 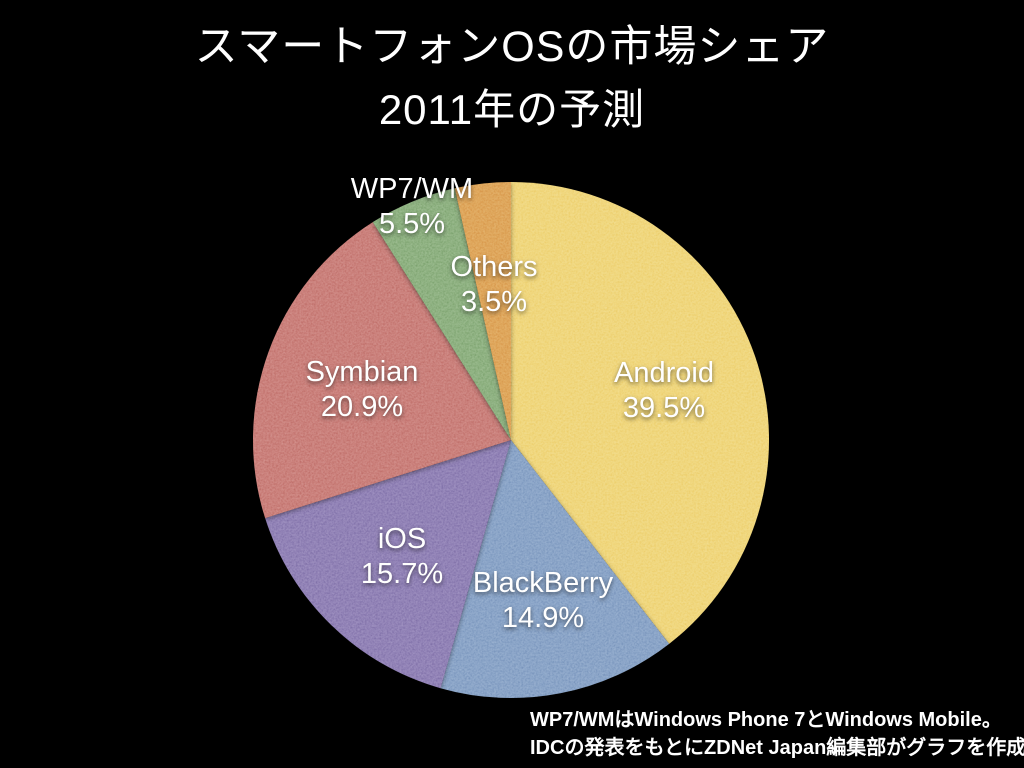 I want to click on slice-label-wp7-wm-name: WP7/WM, so click(x=412, y=189).